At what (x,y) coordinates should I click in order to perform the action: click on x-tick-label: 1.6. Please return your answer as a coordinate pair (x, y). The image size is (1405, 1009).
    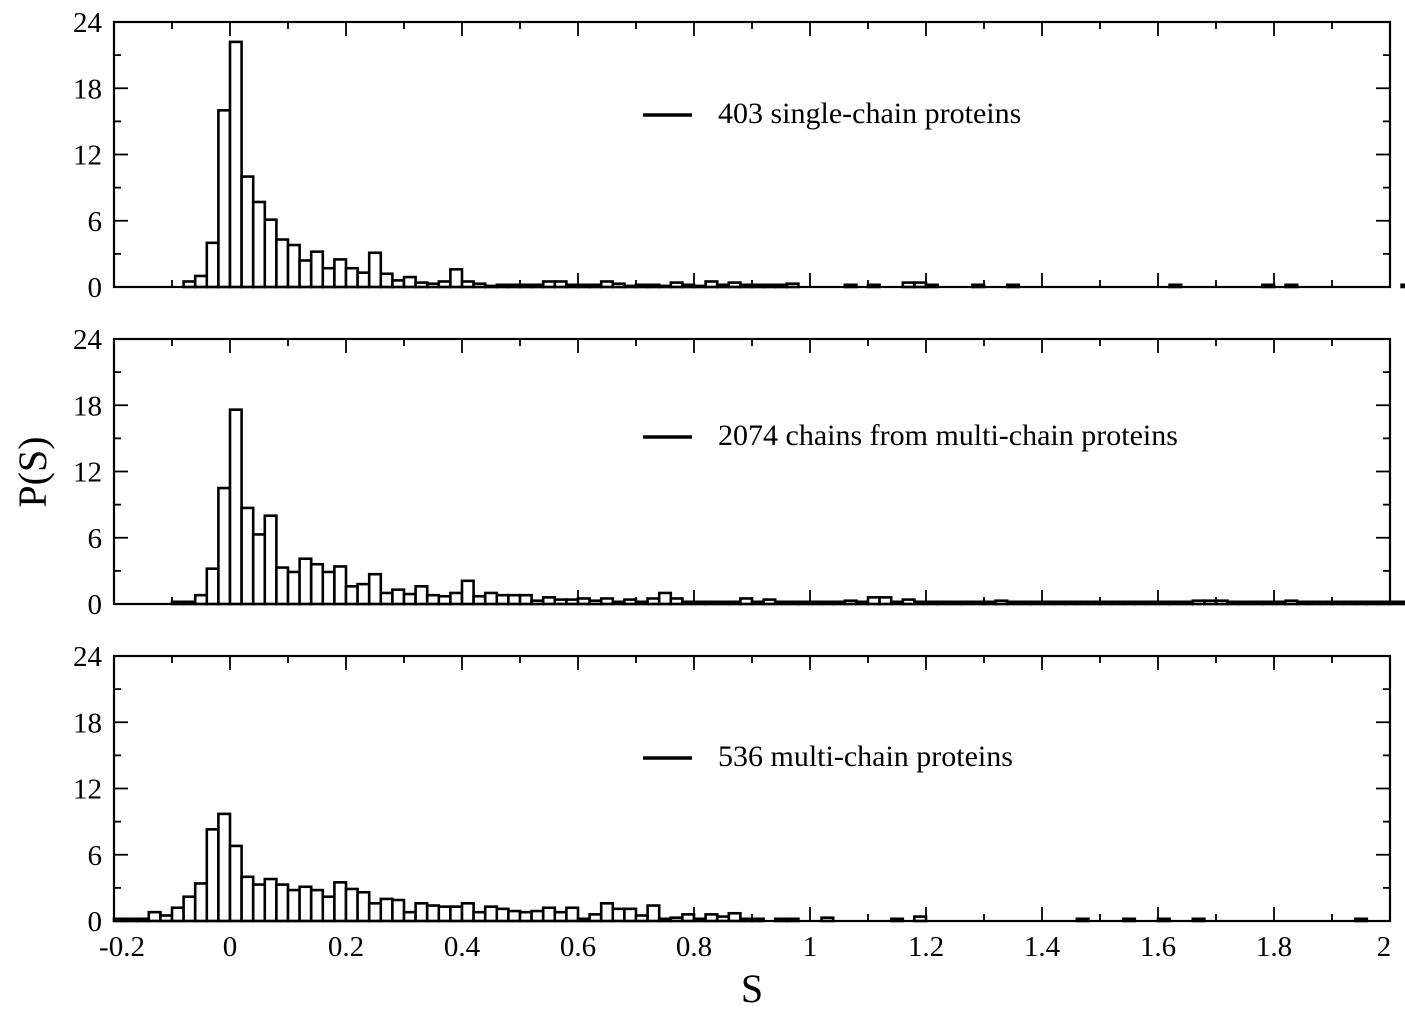
    Looking at the image, I should click on (1158, 947).